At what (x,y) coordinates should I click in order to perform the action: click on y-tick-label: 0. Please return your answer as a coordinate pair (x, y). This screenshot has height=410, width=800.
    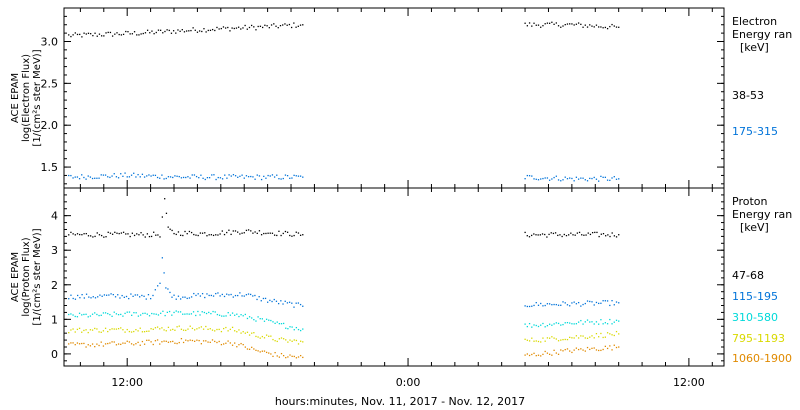
    Looking at the image, I should click on (54, 354).